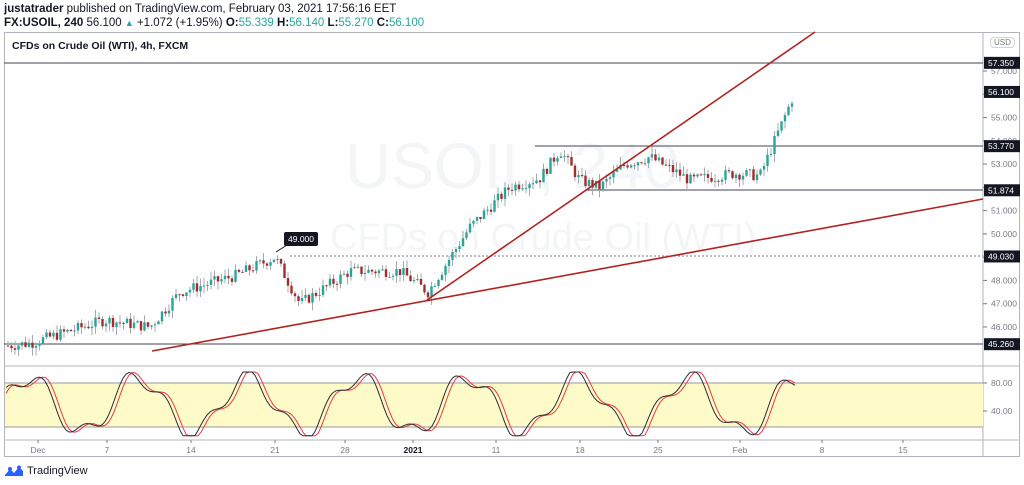 Image resolution: width=1024 pixels, height=485 pixels. What do you see at coordinates (1001, 63) in the screenshot?
I see `svg-text: 57.350` at bounding box center [1001, 63].